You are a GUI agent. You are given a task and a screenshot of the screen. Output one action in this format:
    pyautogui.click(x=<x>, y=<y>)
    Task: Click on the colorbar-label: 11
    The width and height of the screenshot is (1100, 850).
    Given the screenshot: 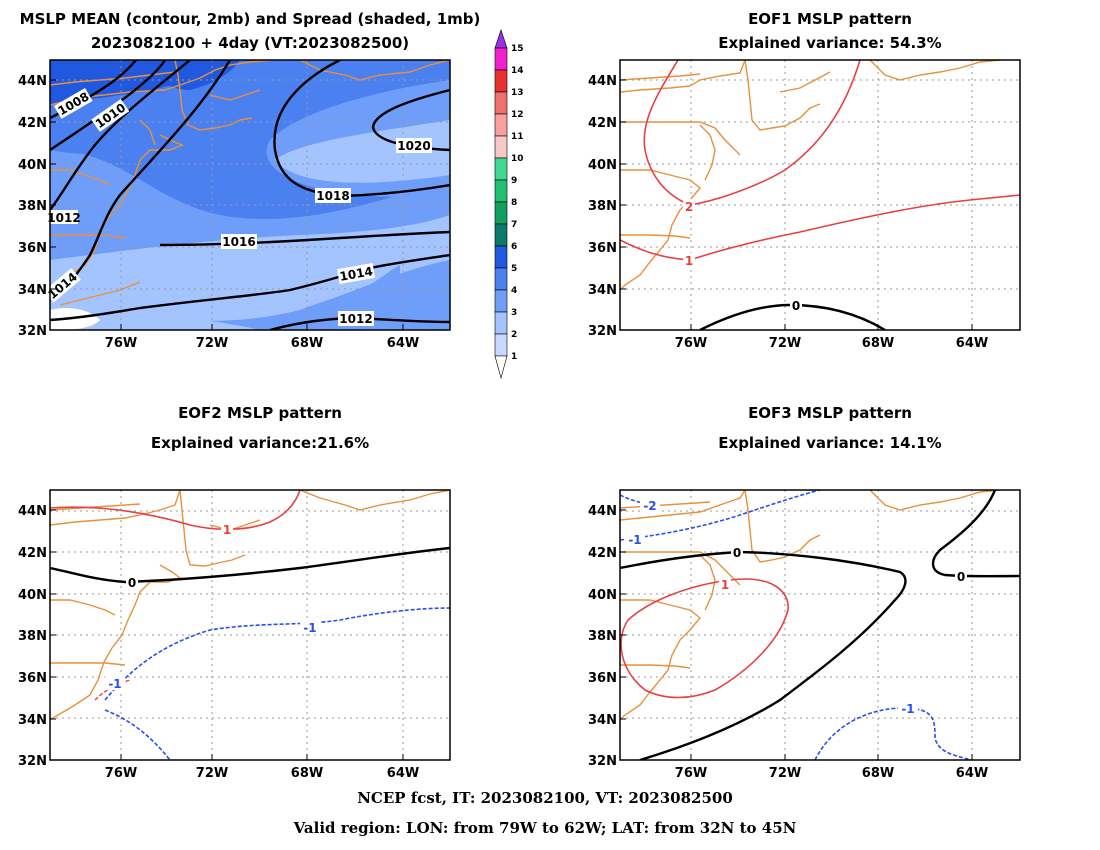 What is the action you would take?
    pyautogui.click(x=517, y=137)
    